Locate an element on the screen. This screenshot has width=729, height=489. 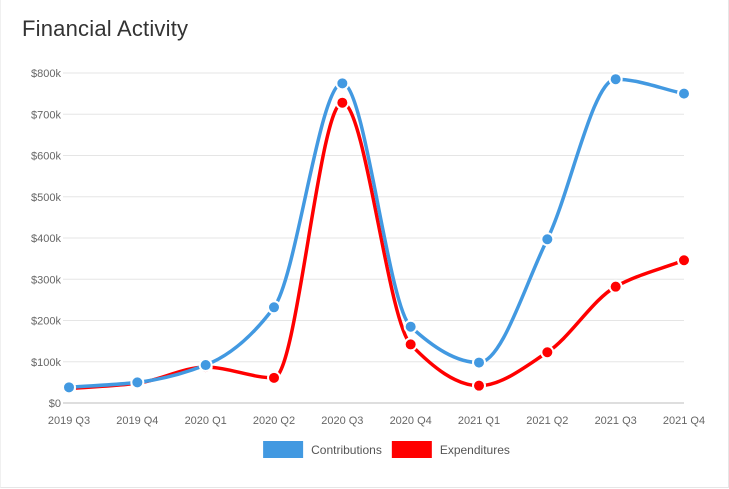
x-tick-label: 2021 Q4 is located at coordinates (684, 421).